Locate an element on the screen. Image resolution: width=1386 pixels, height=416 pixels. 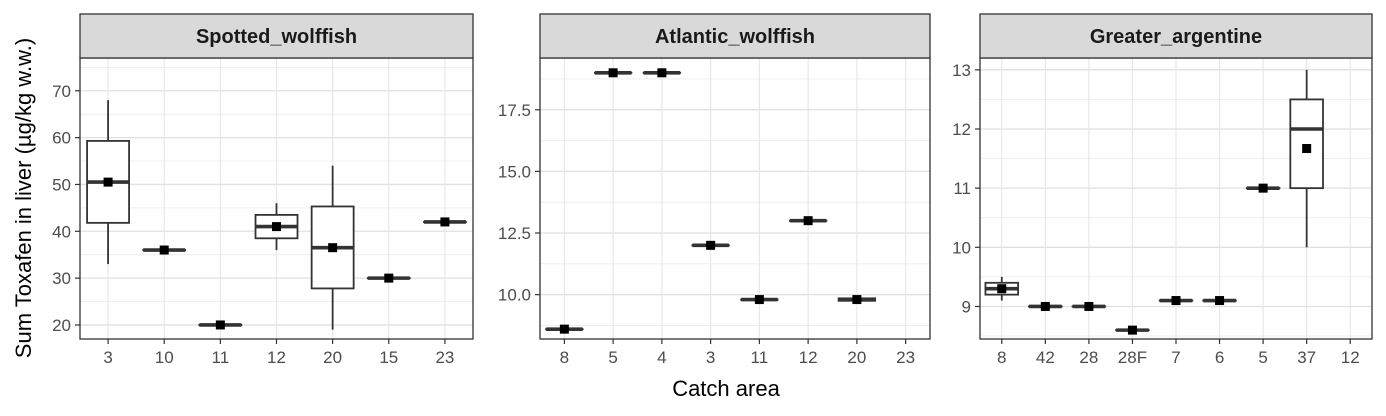
y-tick-label: 70 is located at coordinates (61, 91).